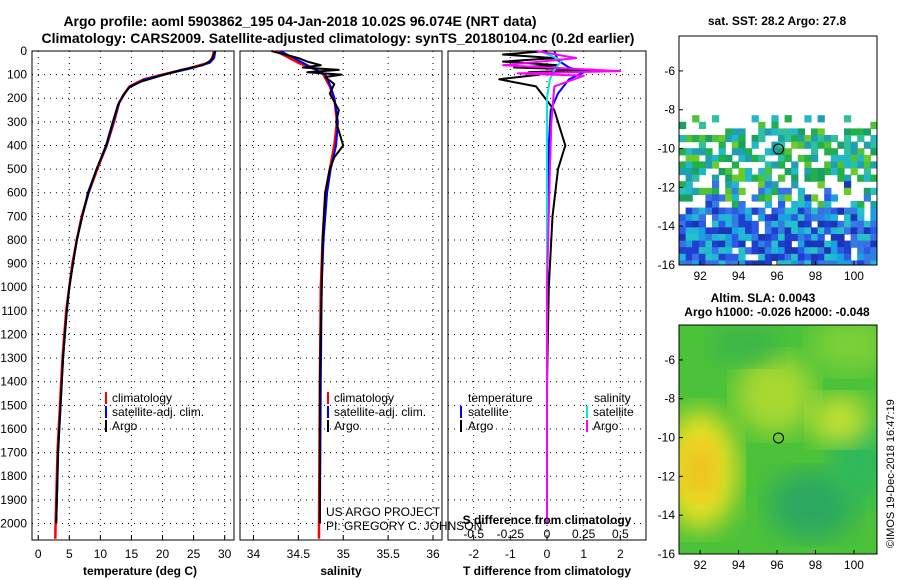 The height and width of the screenshot is (580, 900). I want to click on x-tick-label: 30, so click(225, 554).